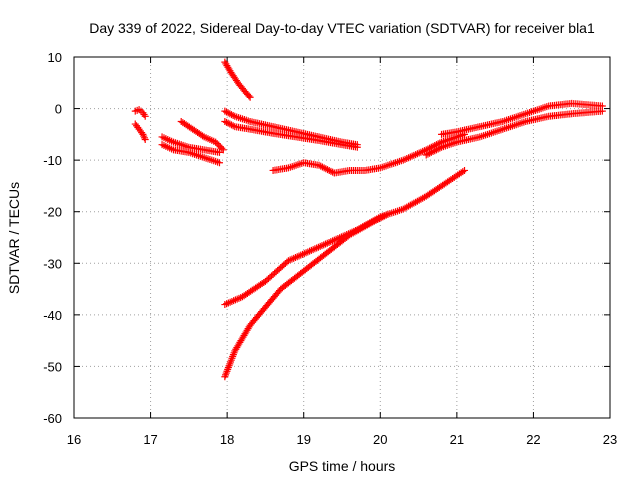  What do you see at coordinates (610, 439) in the screenshot?
I see `x-tick-label: 23` at bounding box center [610, 439].